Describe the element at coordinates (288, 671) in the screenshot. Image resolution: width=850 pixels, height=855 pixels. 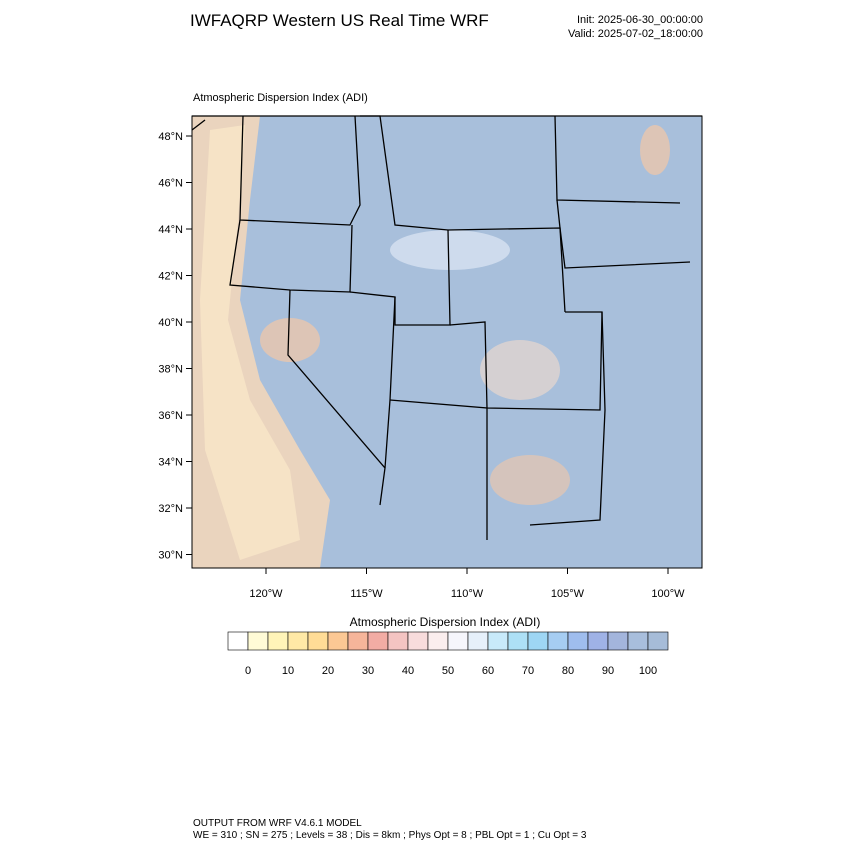
I see `colorbar-label: 10` at that location.